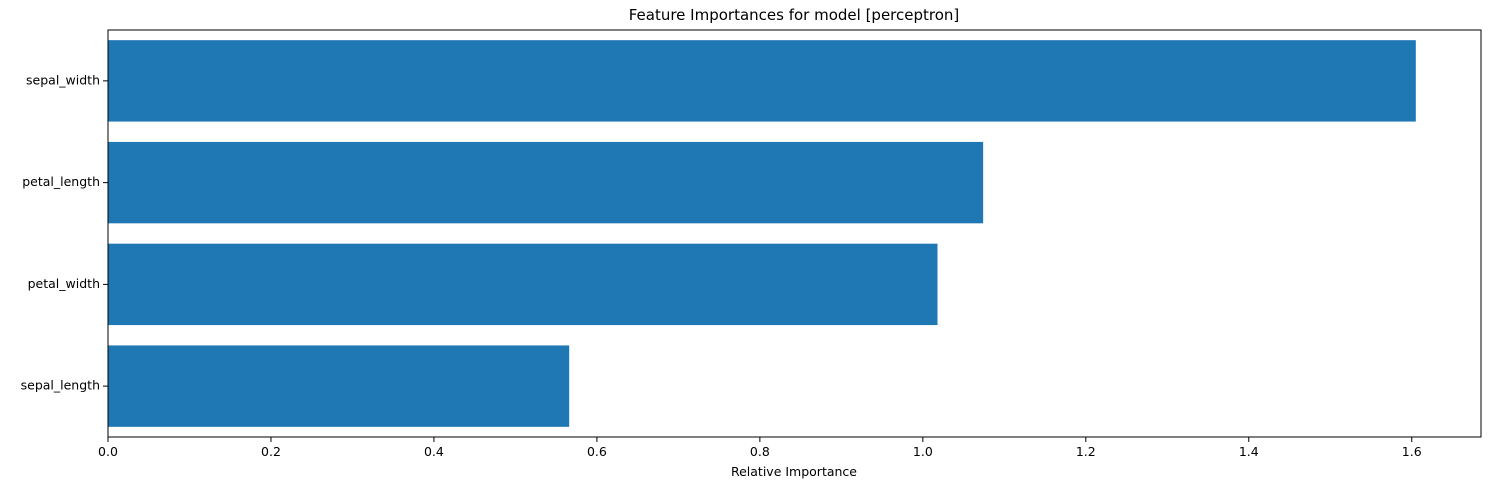 The image size is (1489, 490). What do you see at coordinates (108, 451) in the screenshot?
I see `x-tick-label: 0.0` at bounding box center [108, 451].